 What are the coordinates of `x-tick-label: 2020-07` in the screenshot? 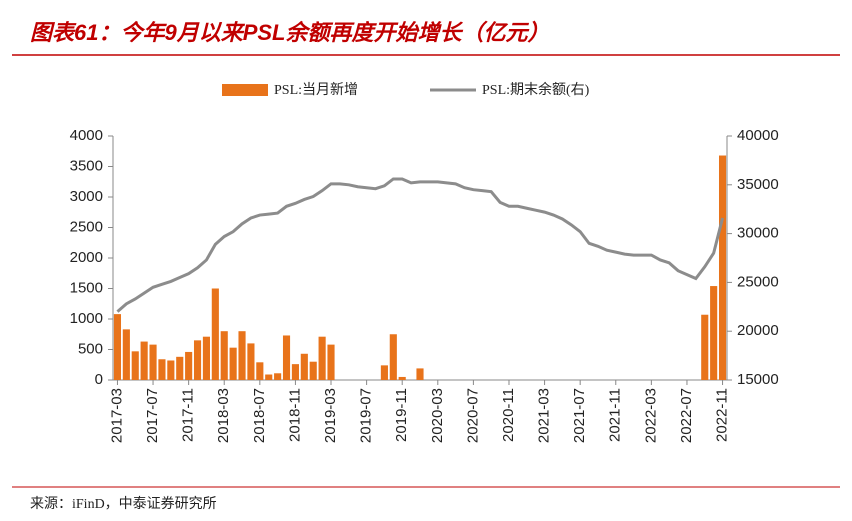 It's located at (472, 415).